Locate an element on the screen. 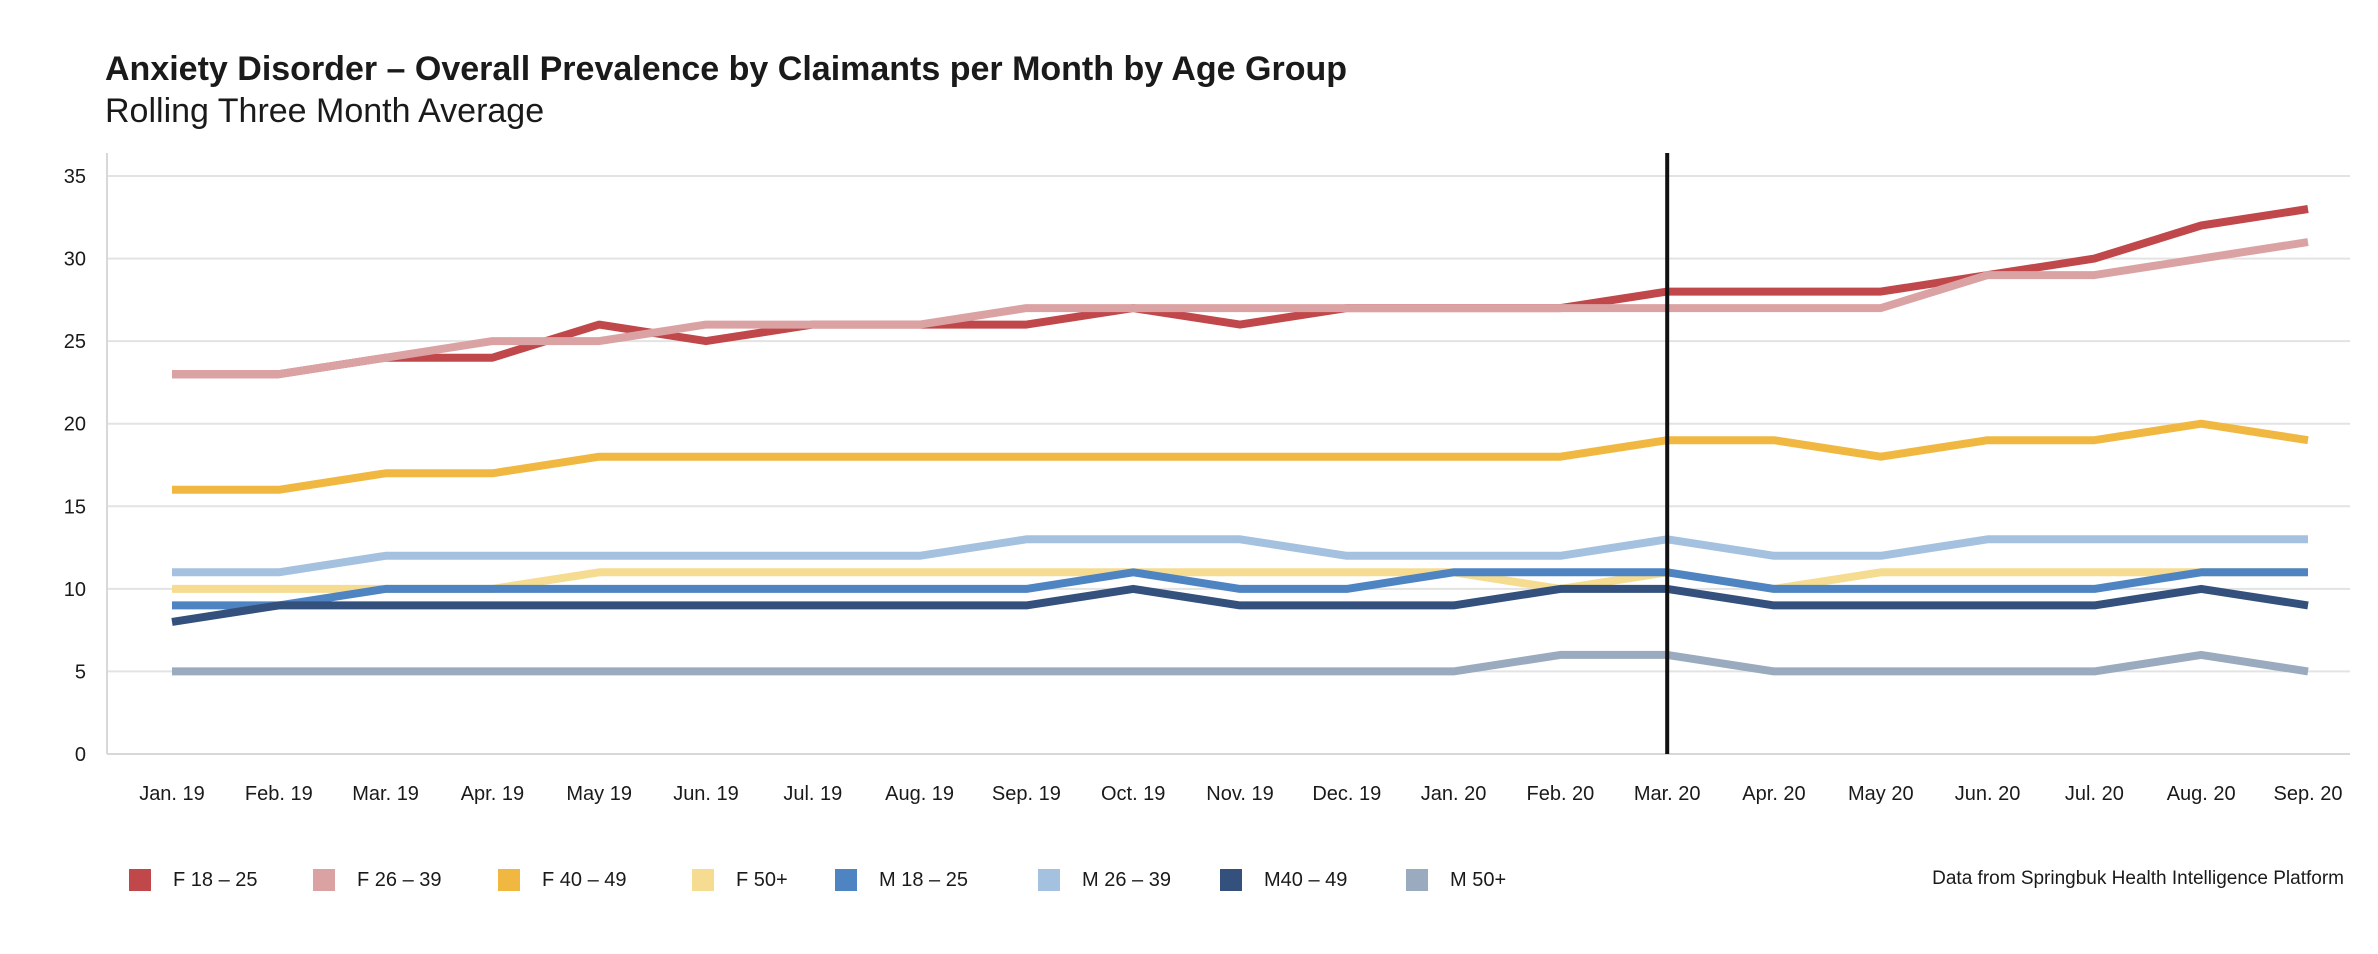  legend-item: M40 – 49 is located at coordinates (1283, 880).